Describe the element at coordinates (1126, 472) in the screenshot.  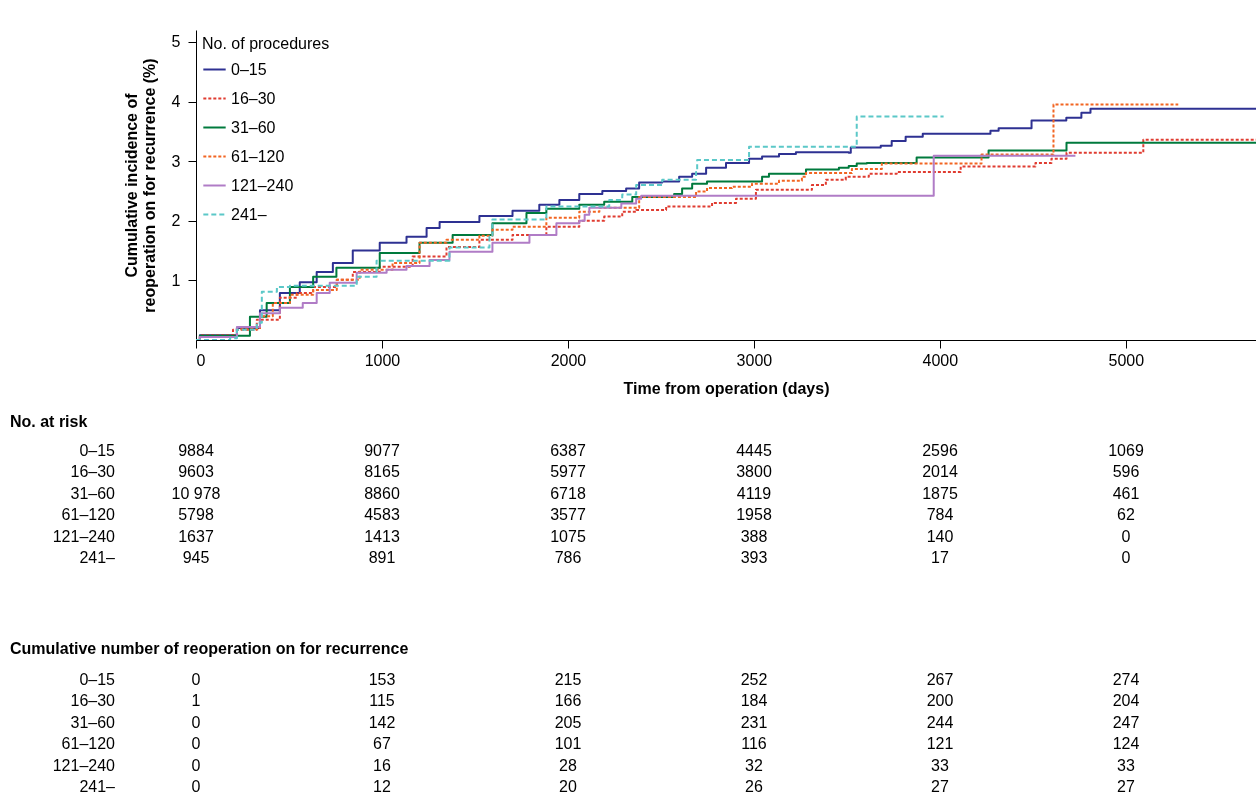
I see `text: 596` at that location.